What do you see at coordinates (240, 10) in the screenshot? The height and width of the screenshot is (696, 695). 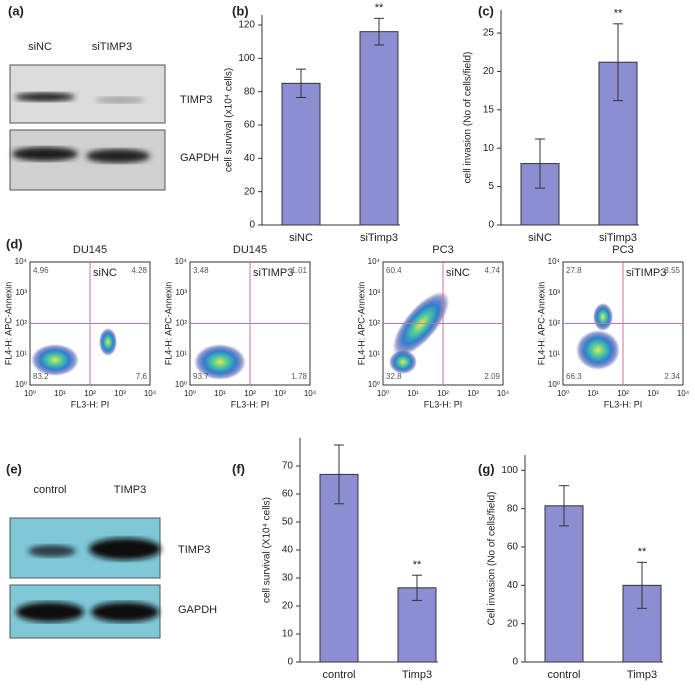 I see `panel-label: (b)` at bounding box center [240, 10].